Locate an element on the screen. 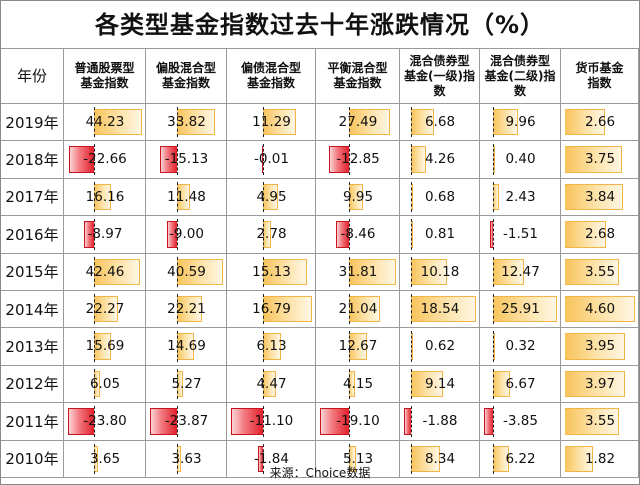 This screenshot has width=640, height=485. column-header: 偏债混合型 基金指数 is located at coordinates (271, 76).